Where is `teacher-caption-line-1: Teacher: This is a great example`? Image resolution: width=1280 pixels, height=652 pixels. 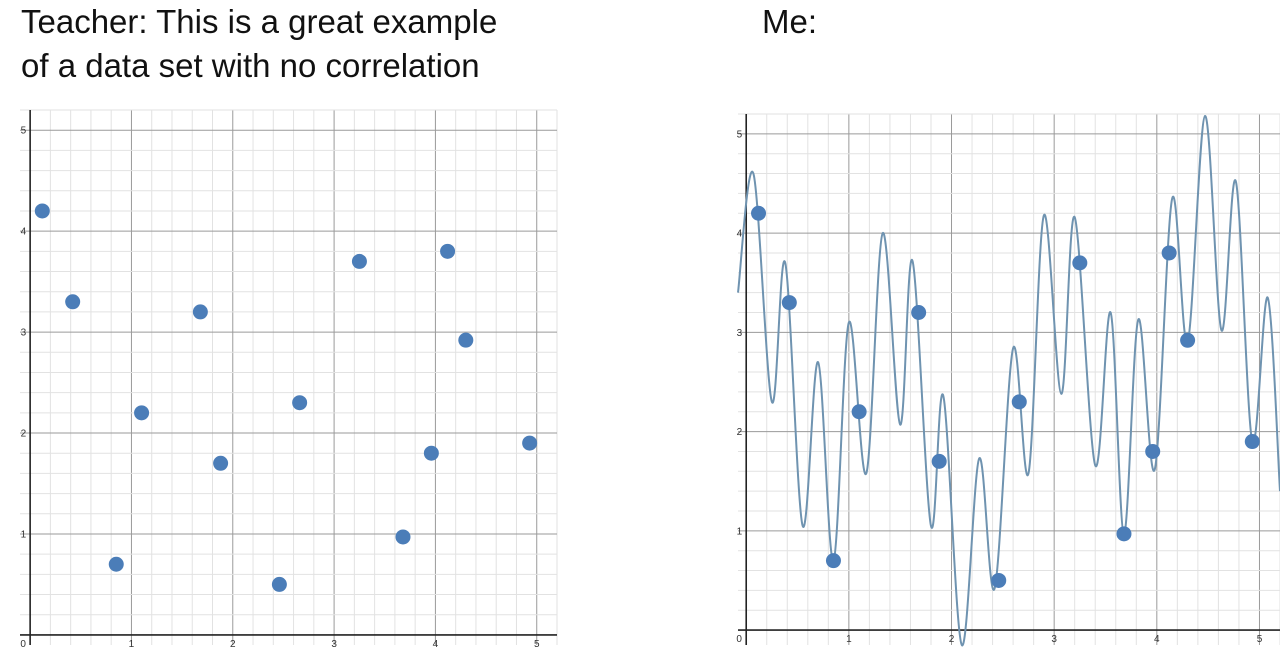 teacher-caption-line-1: Teacher: This is a great example is located at coordinates (259, 21).